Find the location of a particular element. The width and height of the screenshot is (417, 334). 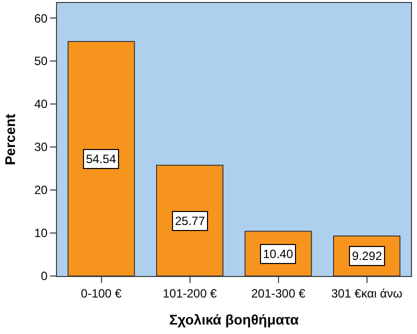

y-tick-label: 10 is located at coordinates (41, 233).